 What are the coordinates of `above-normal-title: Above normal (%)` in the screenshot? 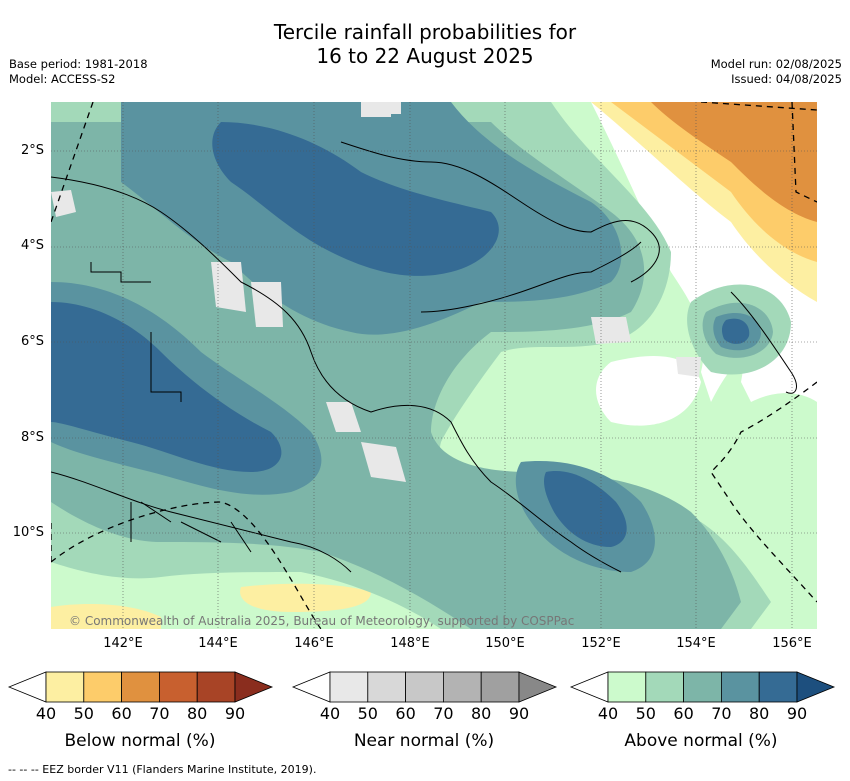 It's located at (701, 741).